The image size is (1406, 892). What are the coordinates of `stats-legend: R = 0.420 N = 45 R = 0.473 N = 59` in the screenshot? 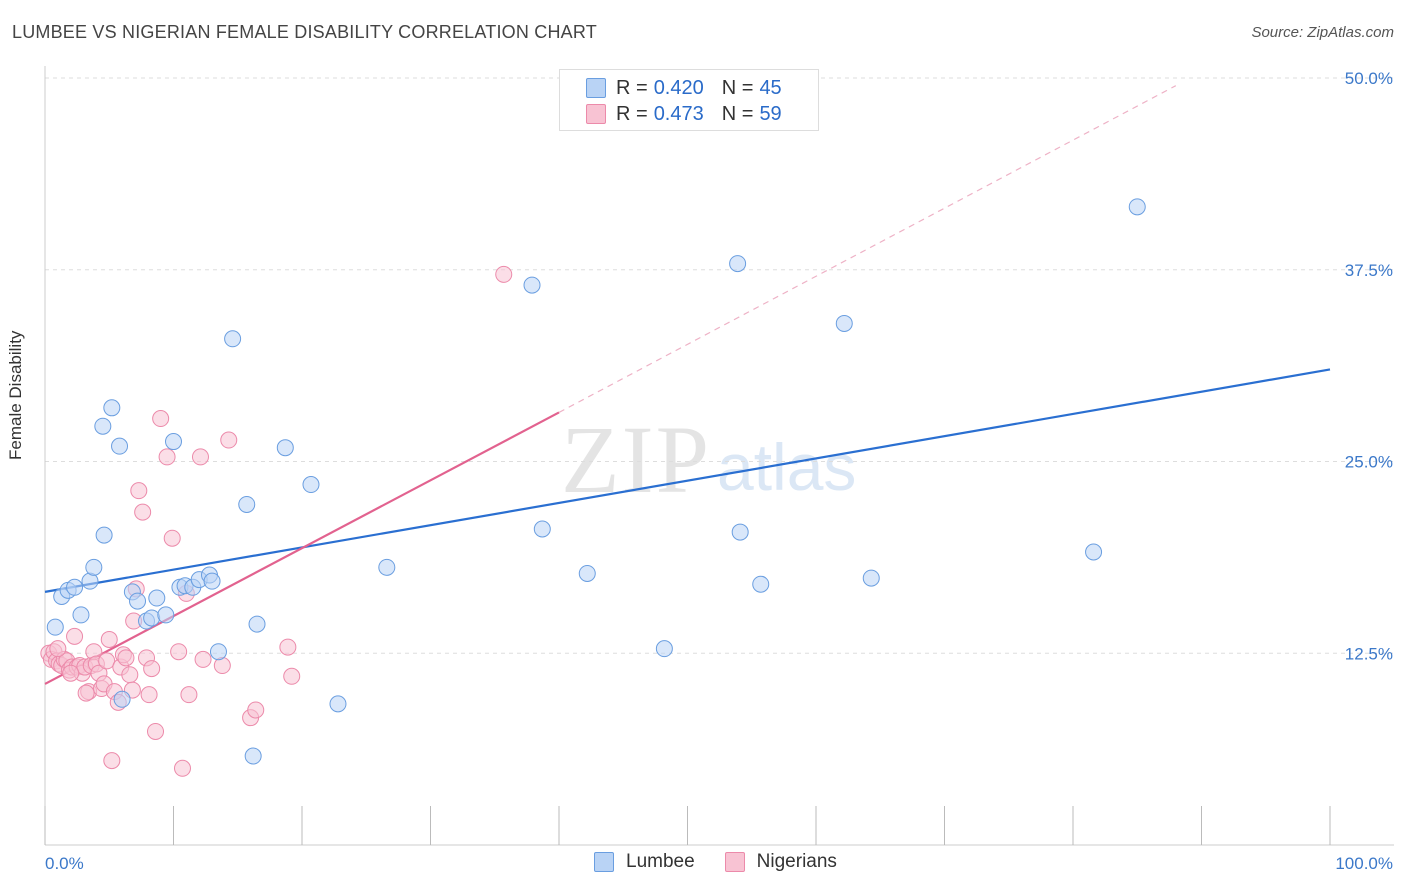 It's located at (689, 100).